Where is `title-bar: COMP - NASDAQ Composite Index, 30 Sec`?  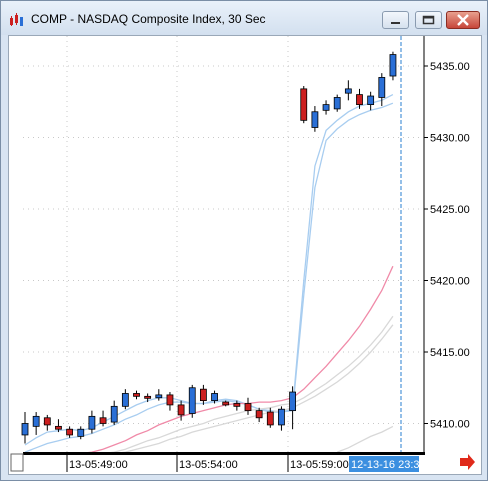 title-bar: COMP - NASDAQ Composite Index, 30 Sec is located at coordinates (244, 18).